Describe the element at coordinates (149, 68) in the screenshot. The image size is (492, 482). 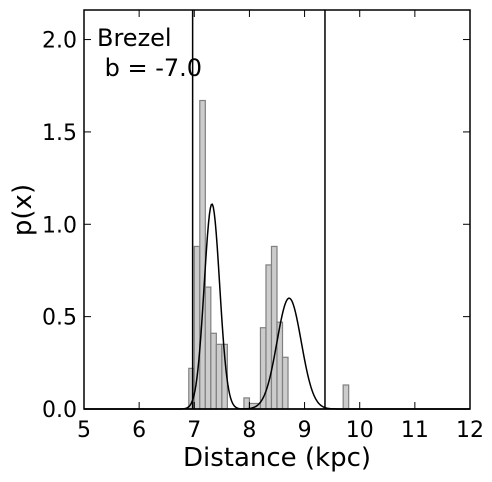
I see `annotation-line-2: b = -7.0` at that location.